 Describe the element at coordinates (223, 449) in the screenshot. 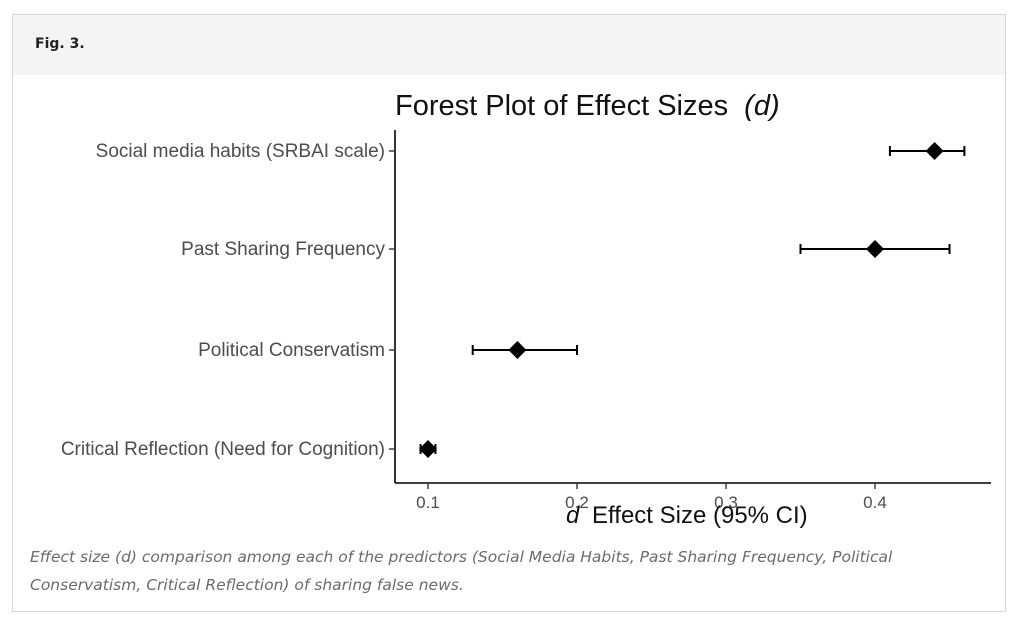

I see `y-category-label: Critical Reflection (Need for Cognition)` at that location.